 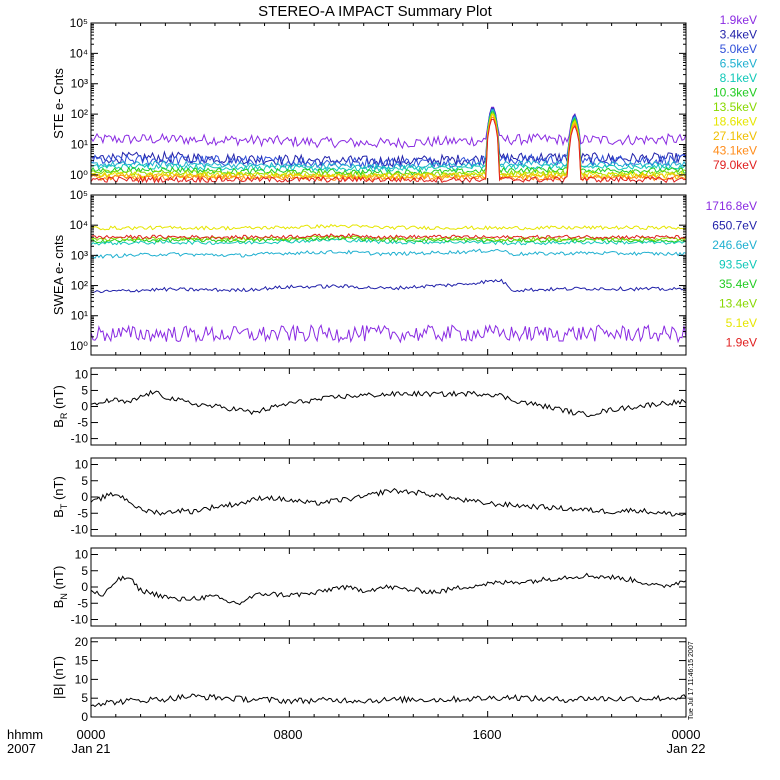 I want to click on series-line-1.9eV, so click(x=388, y=236).